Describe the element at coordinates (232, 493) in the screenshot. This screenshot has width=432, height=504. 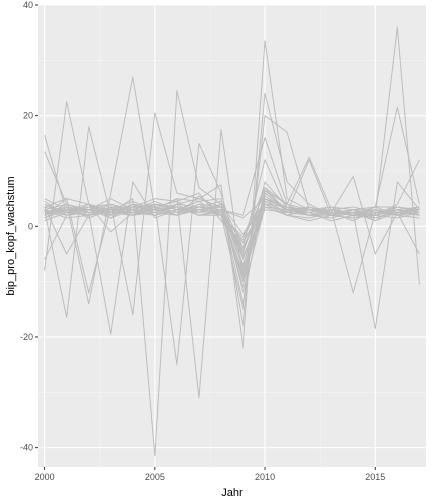
I see `x-axis-title: Jahr` at that location.